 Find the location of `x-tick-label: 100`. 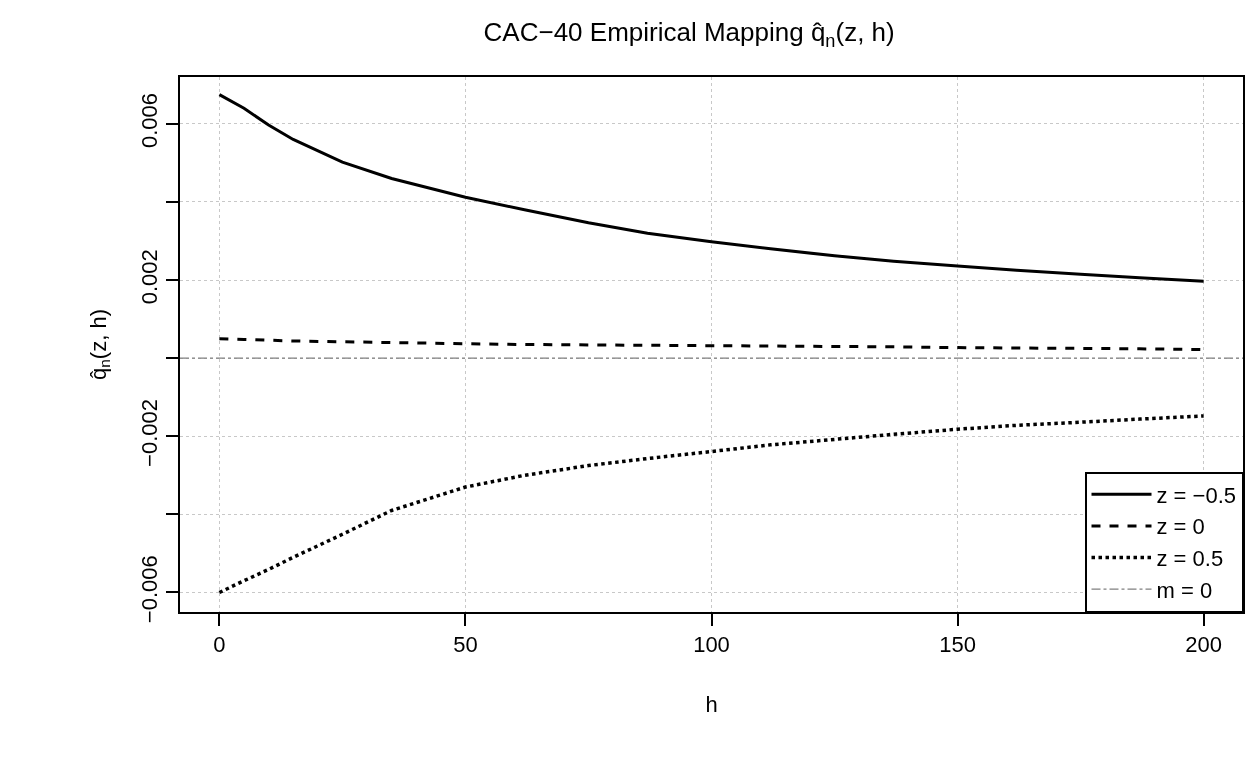

x-tick-label: 100 is located at coordinates (711, 645).